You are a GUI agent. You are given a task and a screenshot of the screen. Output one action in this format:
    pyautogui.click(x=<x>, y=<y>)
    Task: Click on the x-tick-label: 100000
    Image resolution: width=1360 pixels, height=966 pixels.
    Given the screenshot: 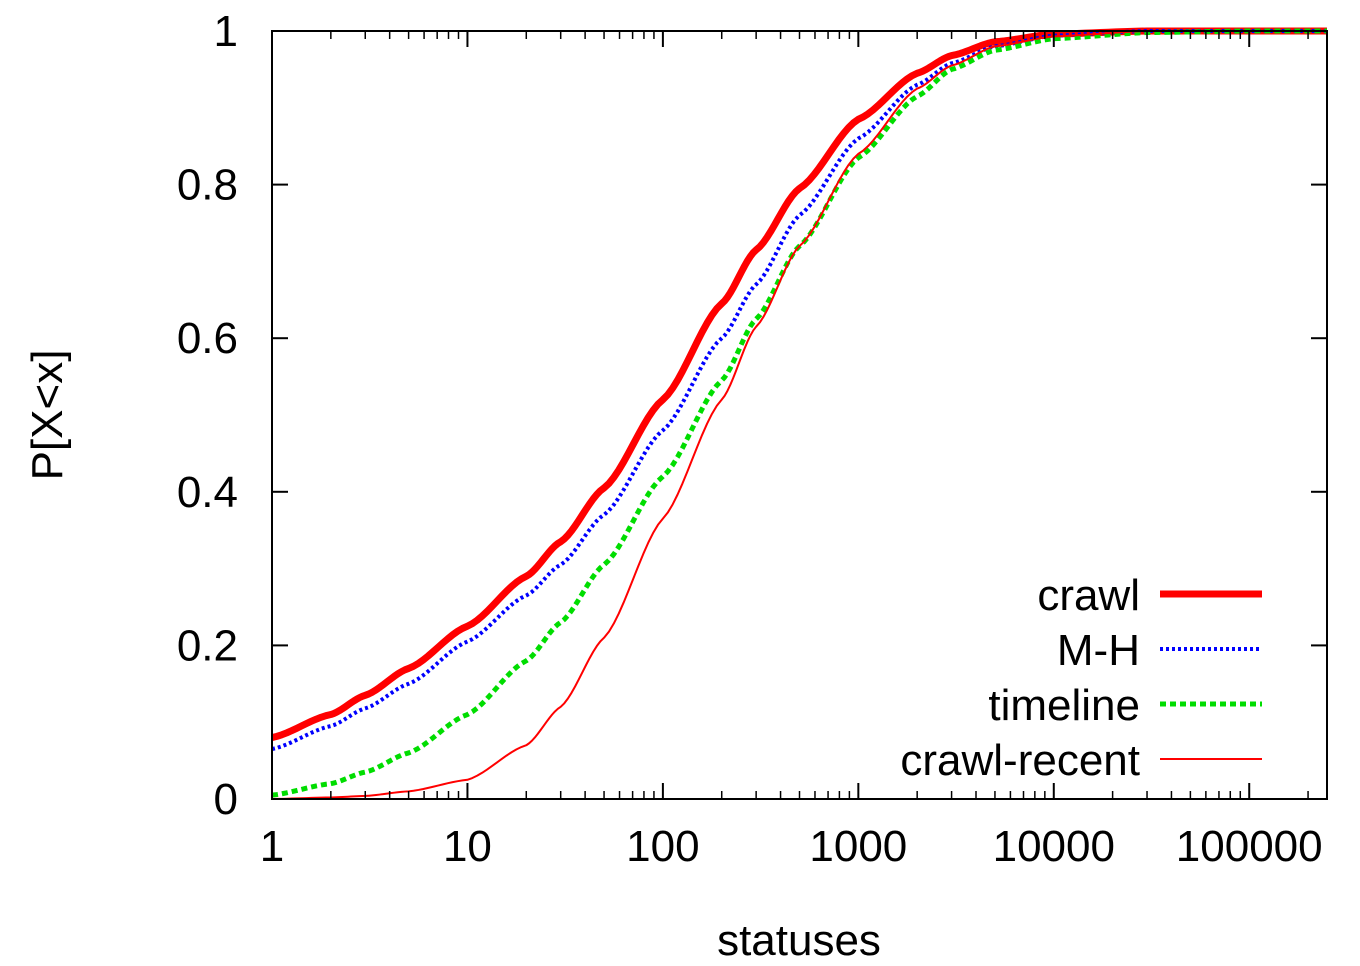 What is the action you would take?
    pyautogui.click(x=1249, y=846)
    